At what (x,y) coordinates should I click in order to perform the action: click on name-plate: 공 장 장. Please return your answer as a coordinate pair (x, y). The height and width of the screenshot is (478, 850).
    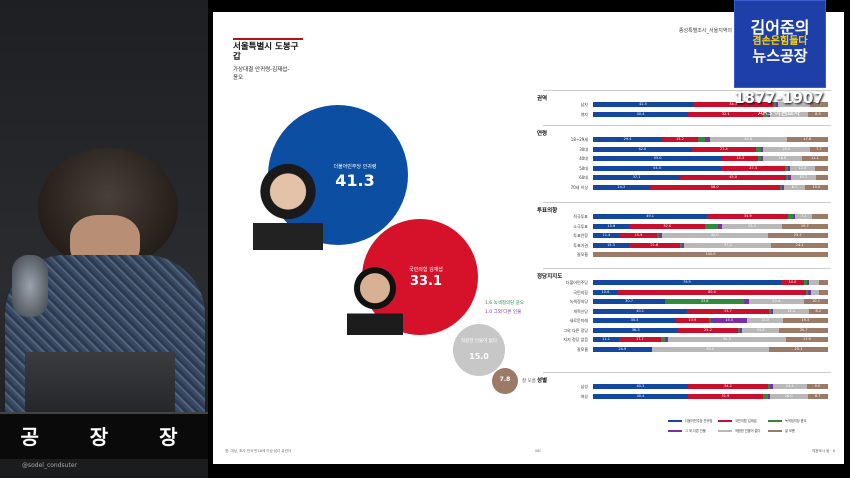
    Looking at the image, I should click on (104, 435).